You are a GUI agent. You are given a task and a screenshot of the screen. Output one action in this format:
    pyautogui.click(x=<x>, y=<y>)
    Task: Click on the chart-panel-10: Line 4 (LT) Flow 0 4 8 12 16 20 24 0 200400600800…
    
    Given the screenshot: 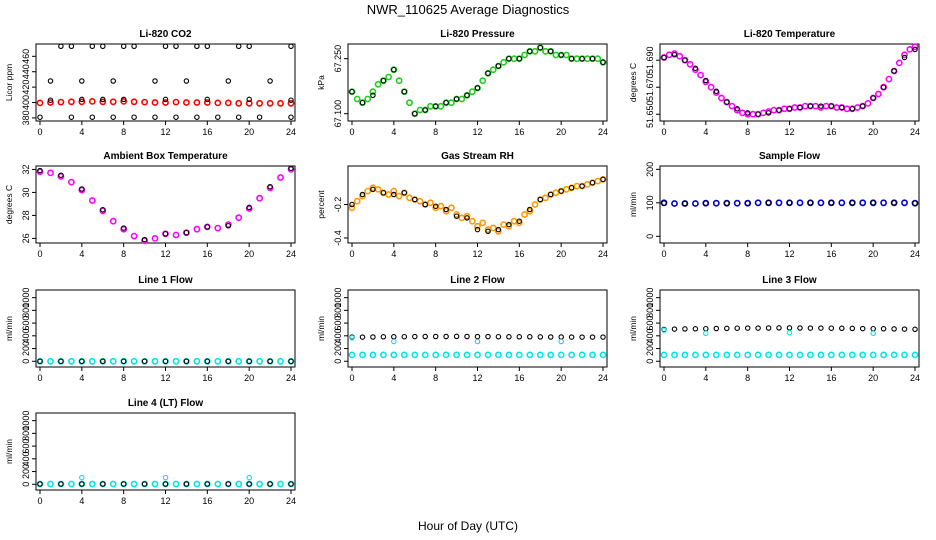 What is the action you would take?
    pyautogui.click(x=150, y=452)
    